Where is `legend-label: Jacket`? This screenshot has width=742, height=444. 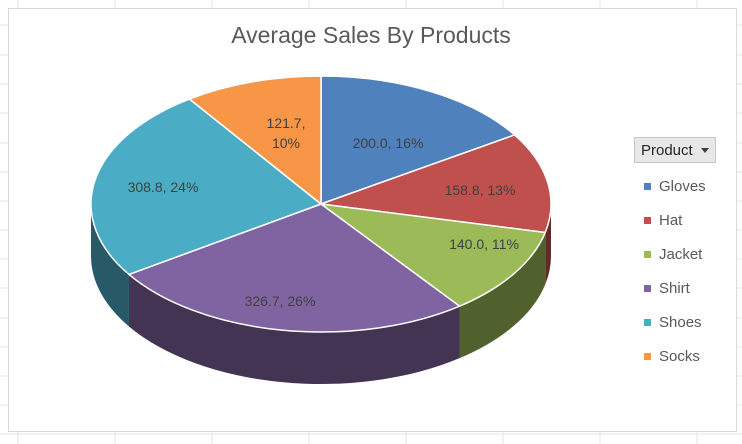
legend-label: Jacket is located at coordinates (681, 254).